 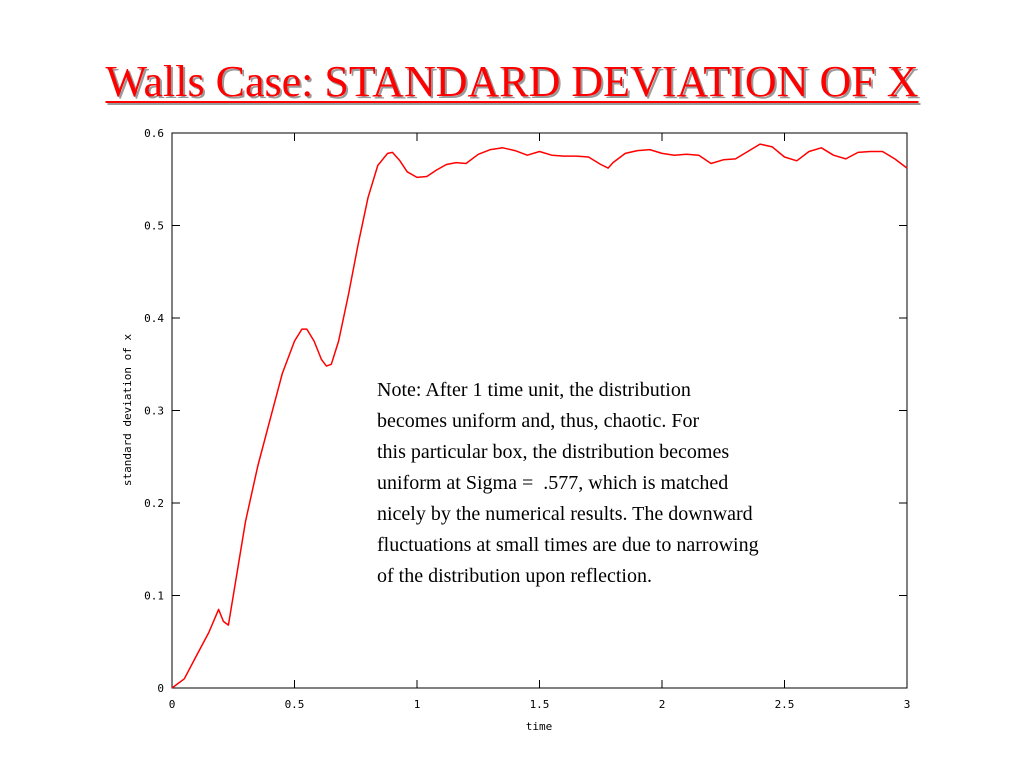 I want to click on x-tick-label: 0.5, so click(x=295, y=704).